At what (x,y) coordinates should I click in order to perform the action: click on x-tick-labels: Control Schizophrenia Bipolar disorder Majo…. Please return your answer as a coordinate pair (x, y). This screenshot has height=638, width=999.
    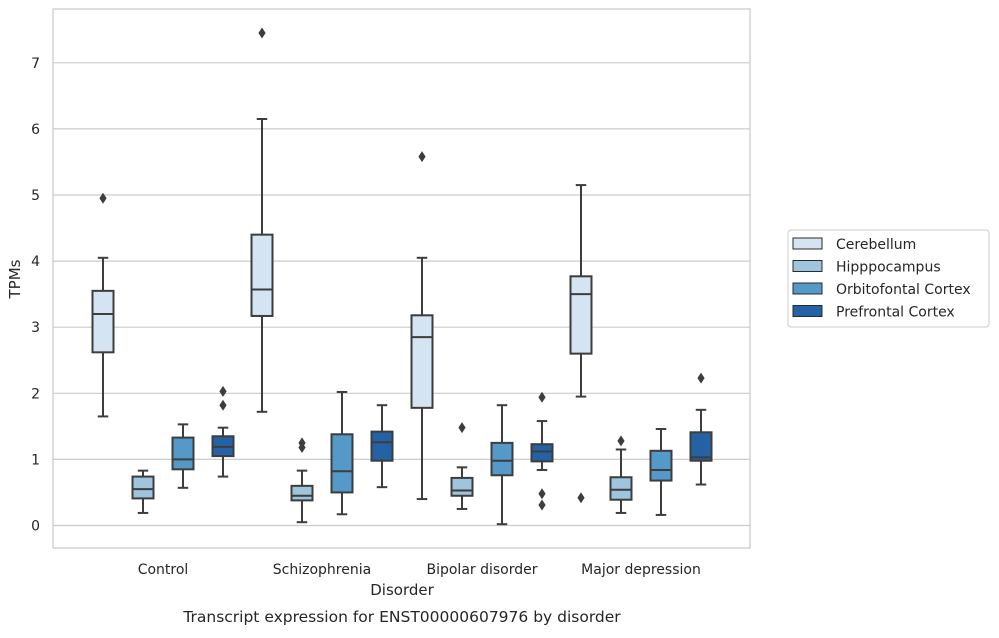
    Looking at the image, I should click on (419, 570).